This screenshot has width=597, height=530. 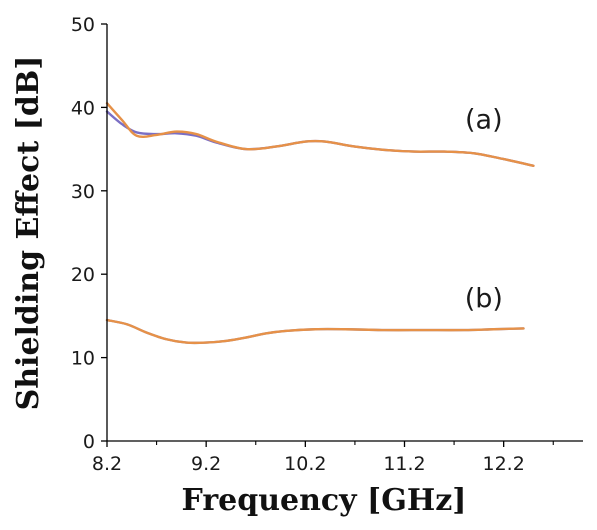 I want to click on series-annotation-1: (a), so click(x=484, y=119).